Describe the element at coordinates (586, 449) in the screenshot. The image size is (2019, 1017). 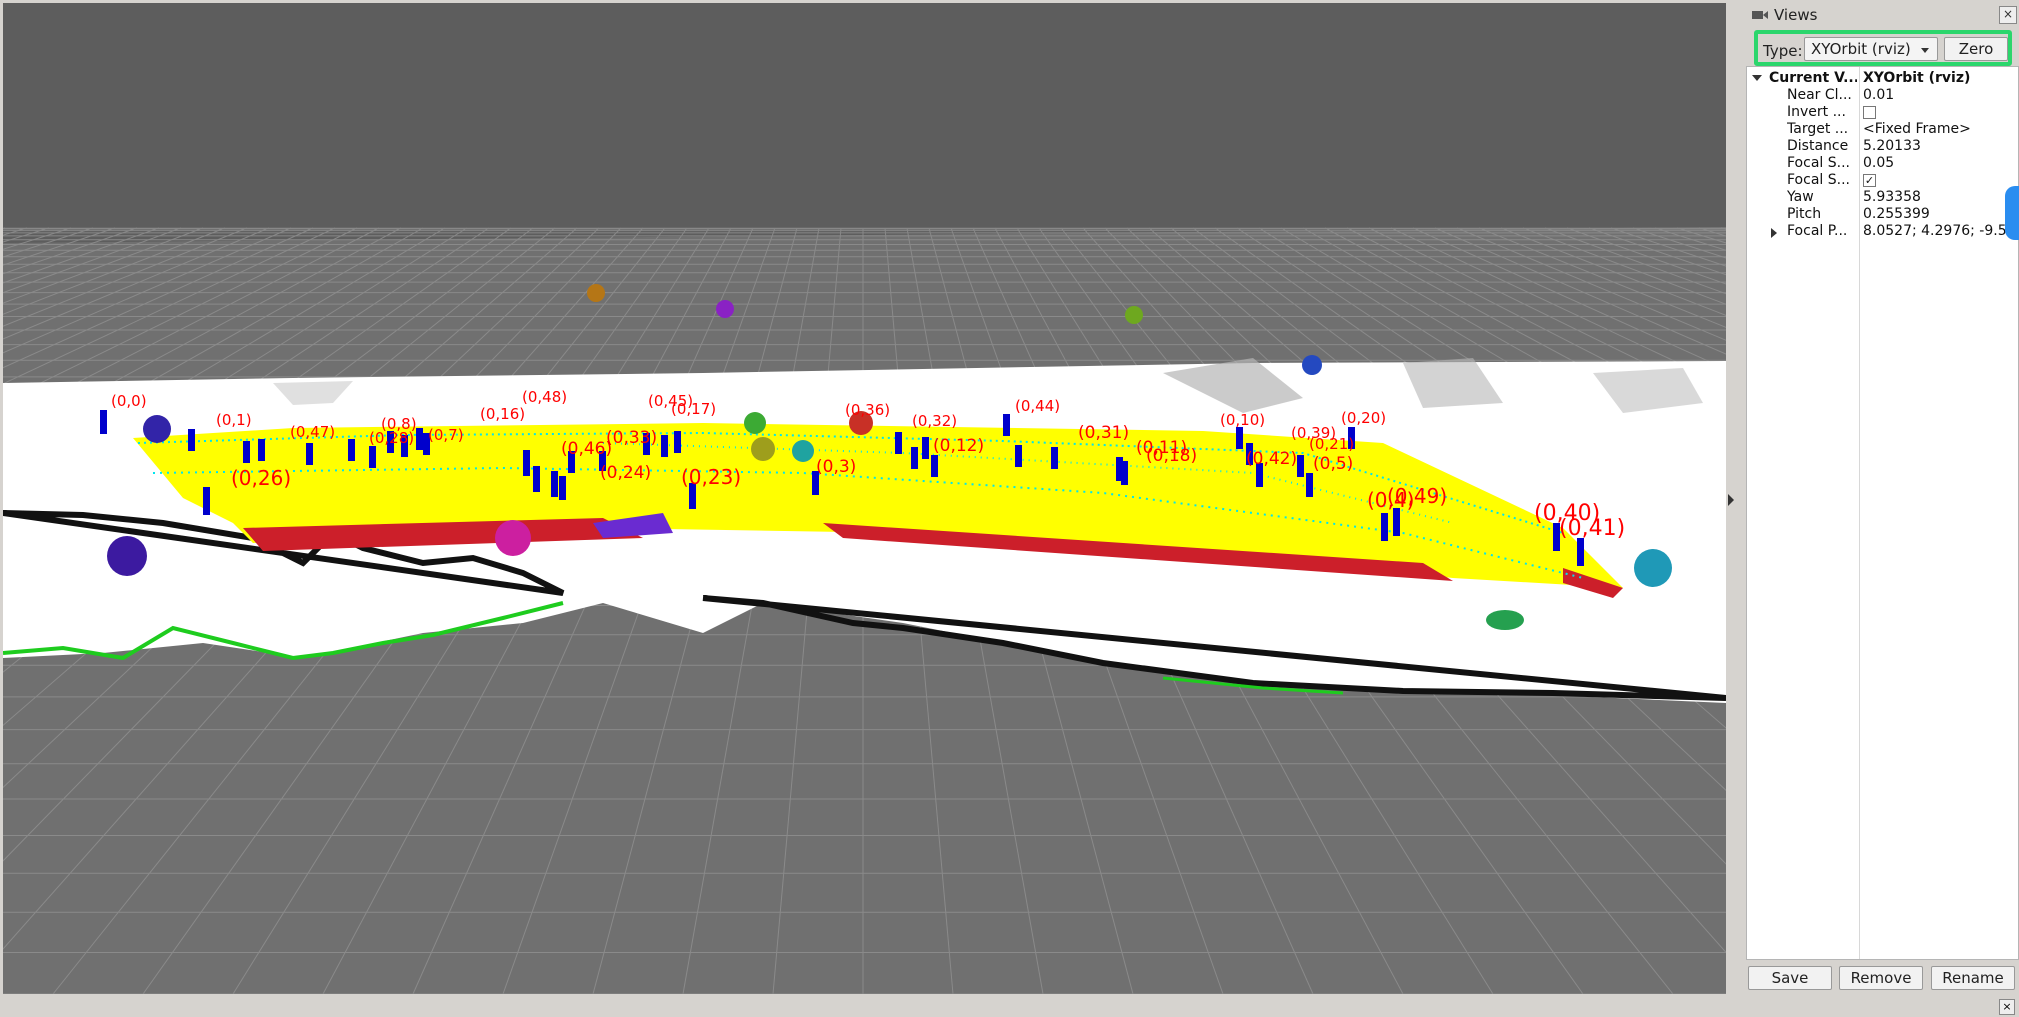
I see `marker-label: (0,46)` at that location.